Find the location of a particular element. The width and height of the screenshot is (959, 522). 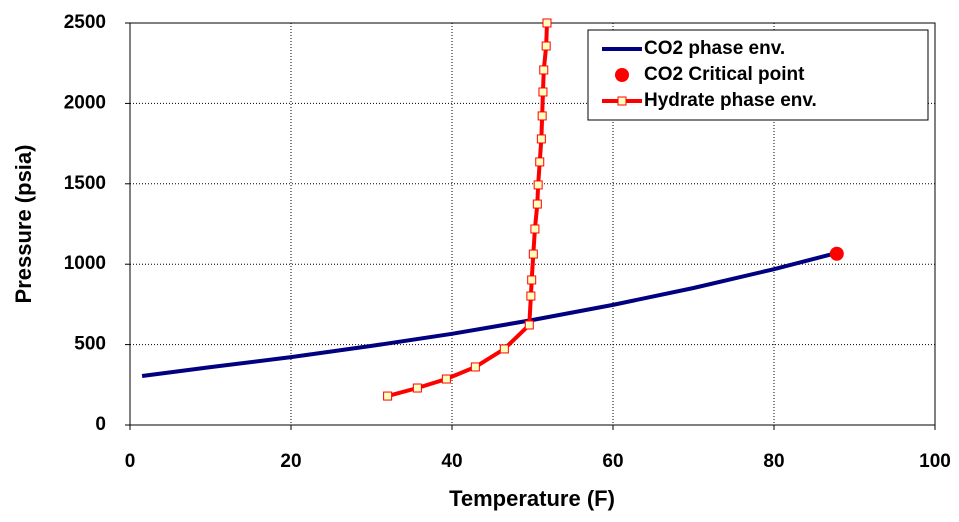

y-tick-label: 2000 is located at coordinates (85, 102).